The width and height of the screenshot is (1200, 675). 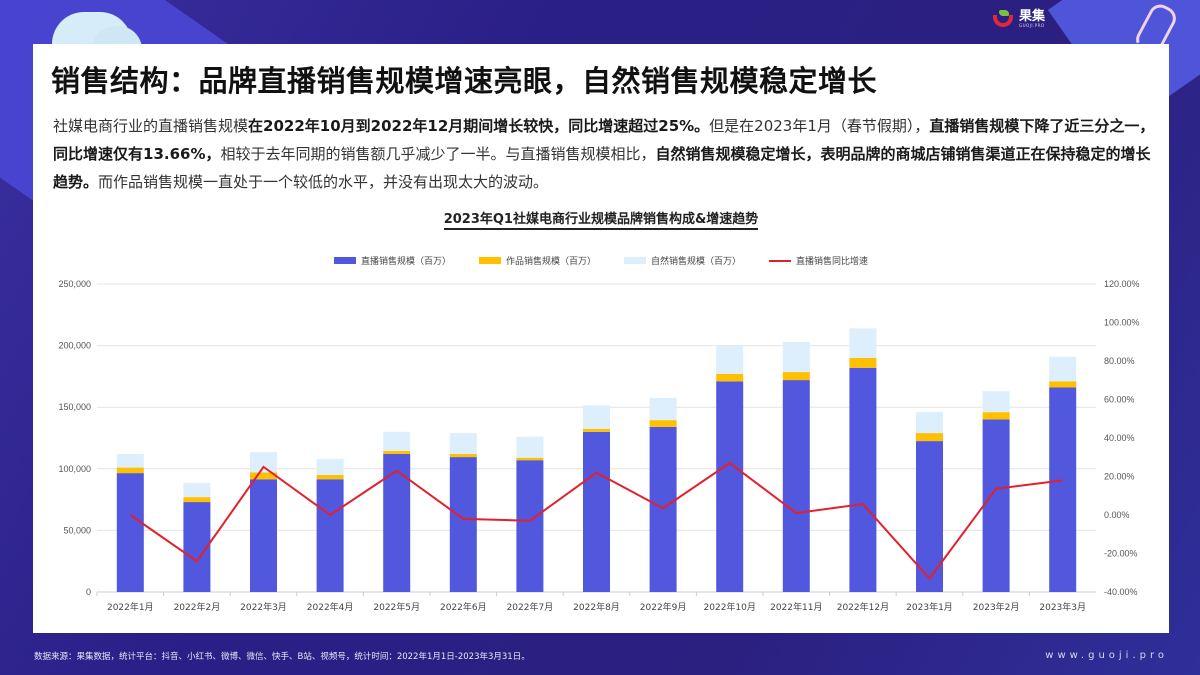 What do you see at coordinates (601, 219) in the screenshot?
I see `chart-title: 2023年Q1社媒电商行业规模品牌销售构成&增速趋势` at bounding box center [601, 219].